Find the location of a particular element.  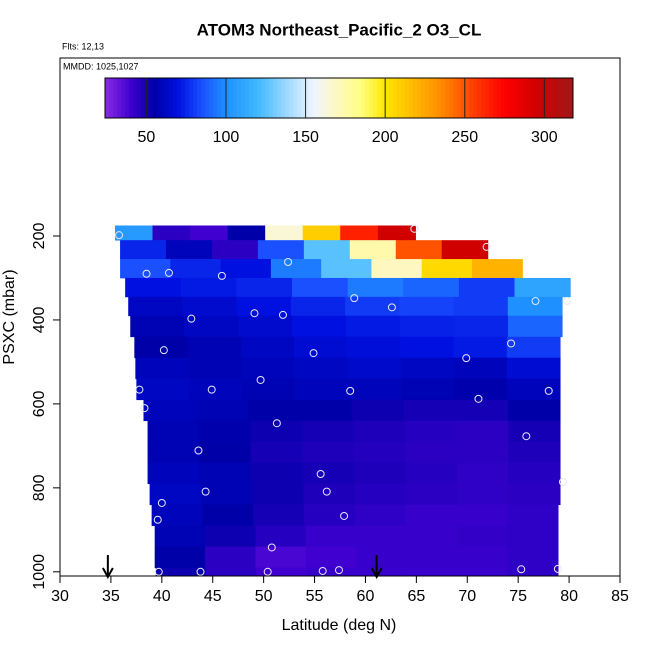

x-tick-label: 35 is located at coordinates (111, 596).